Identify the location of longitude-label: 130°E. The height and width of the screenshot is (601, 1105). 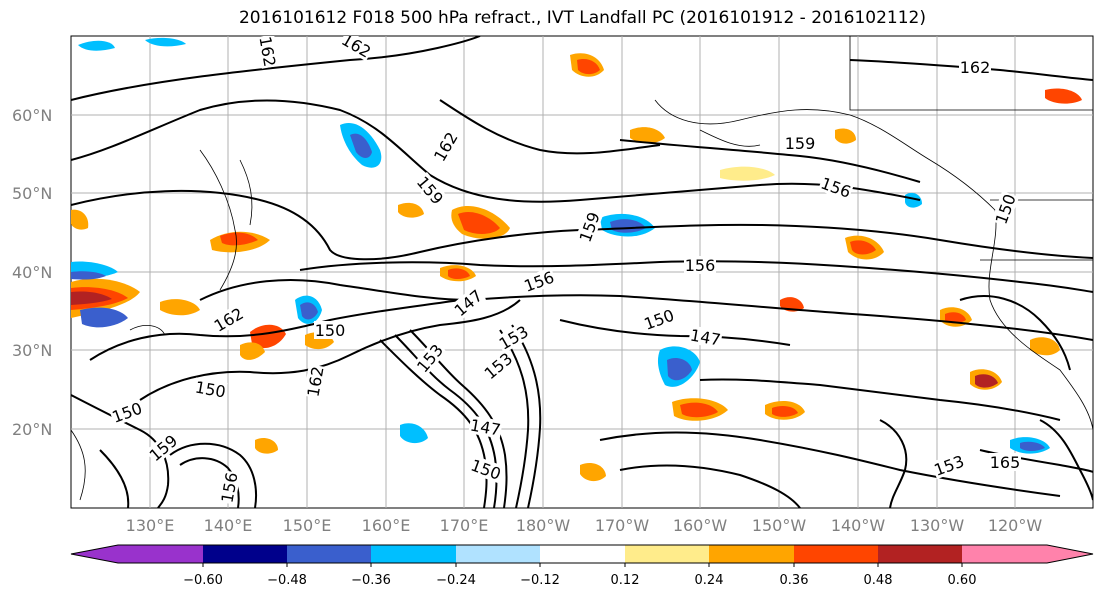
(150, 525).